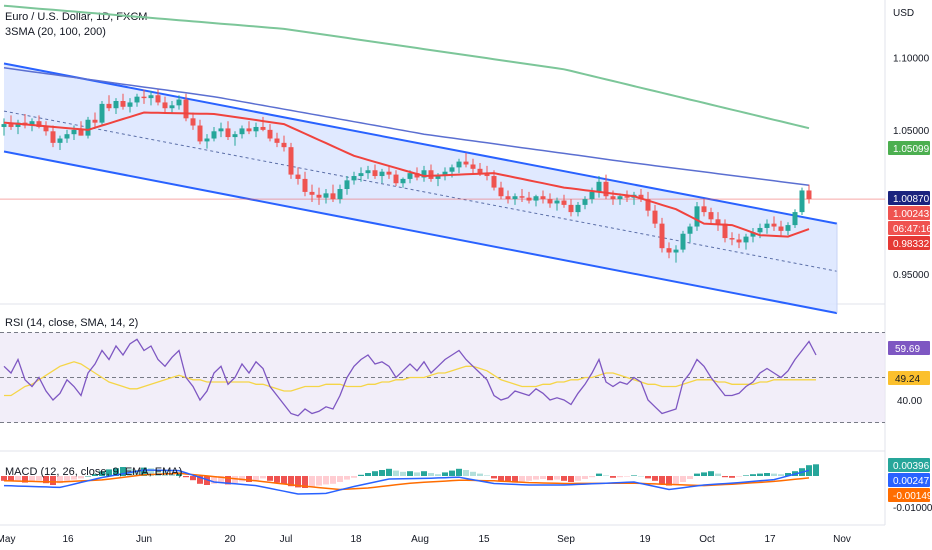 This screenshot has width=932, height=550. What do you see at coordinates (425, 539) in the screenshot?
I see `time-axis: May 16 Jun 20 Jul 18 Aug 15 Sep 19 Oct 17 Nov` at bounding box center [425, 539].